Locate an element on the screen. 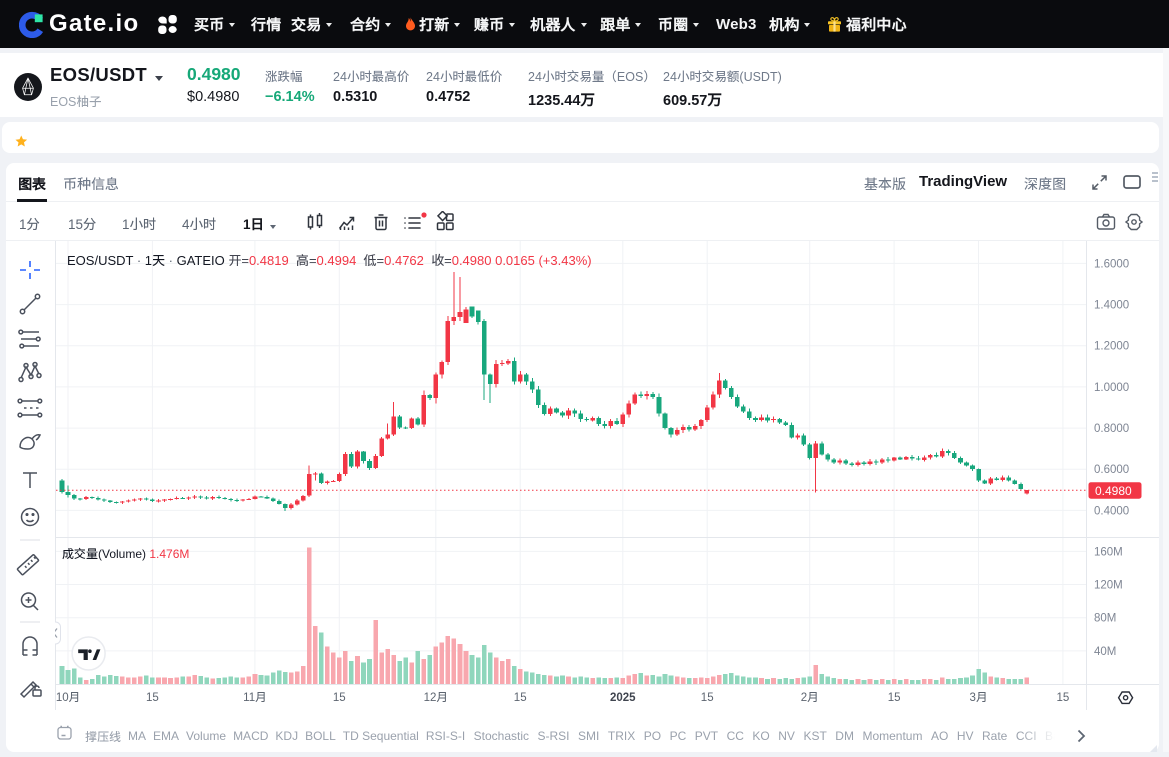 The image size is (1169, 757). svg-text: 11月 is located at coordinates (254, 698).